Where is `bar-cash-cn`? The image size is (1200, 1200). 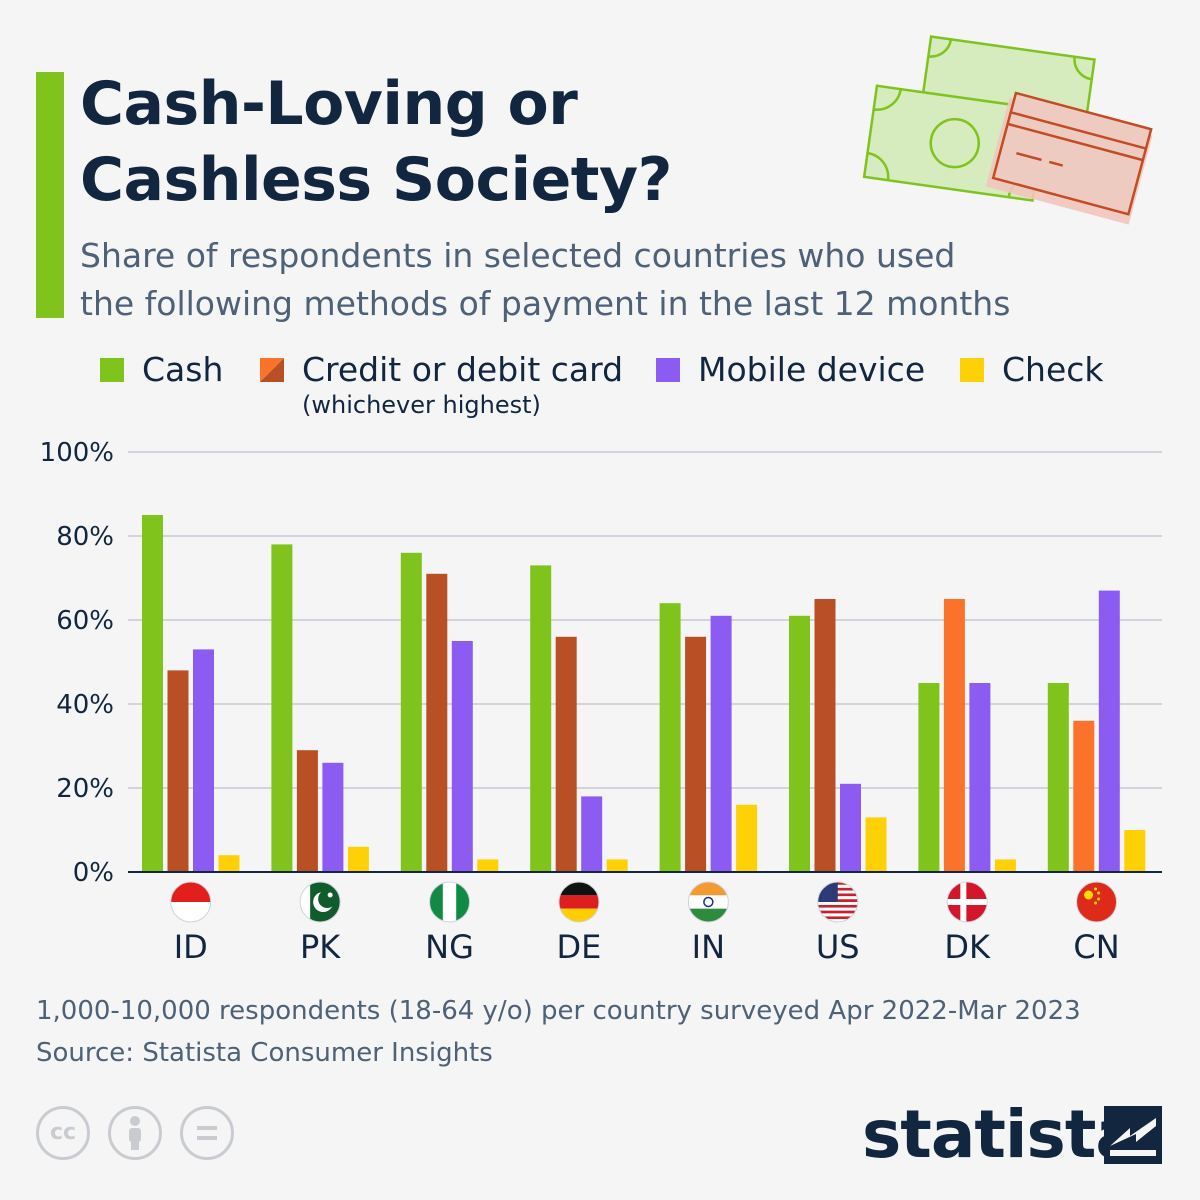
bar-cash-cn is located at coordinates (1058, 777).